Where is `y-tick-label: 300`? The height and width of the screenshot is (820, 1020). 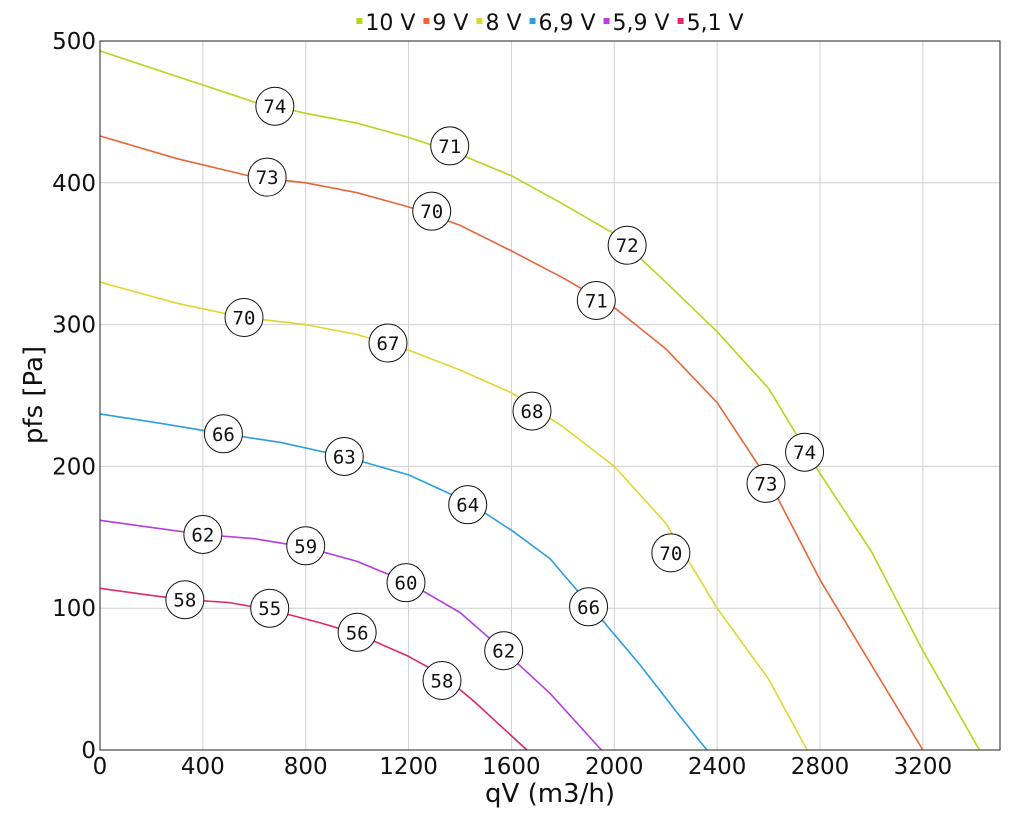
y-tick-label: 300 is located at coordinates (74, 326).